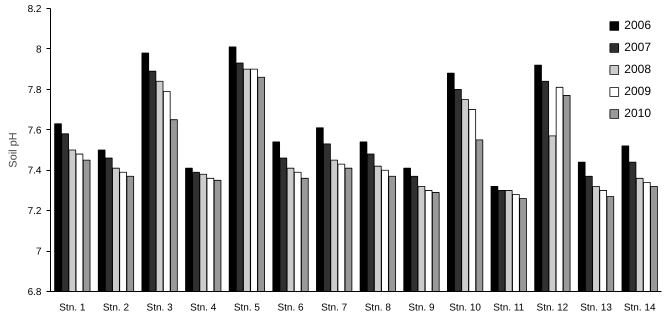  I want to click on y-tick-label: 8.2, so click(35, 9).